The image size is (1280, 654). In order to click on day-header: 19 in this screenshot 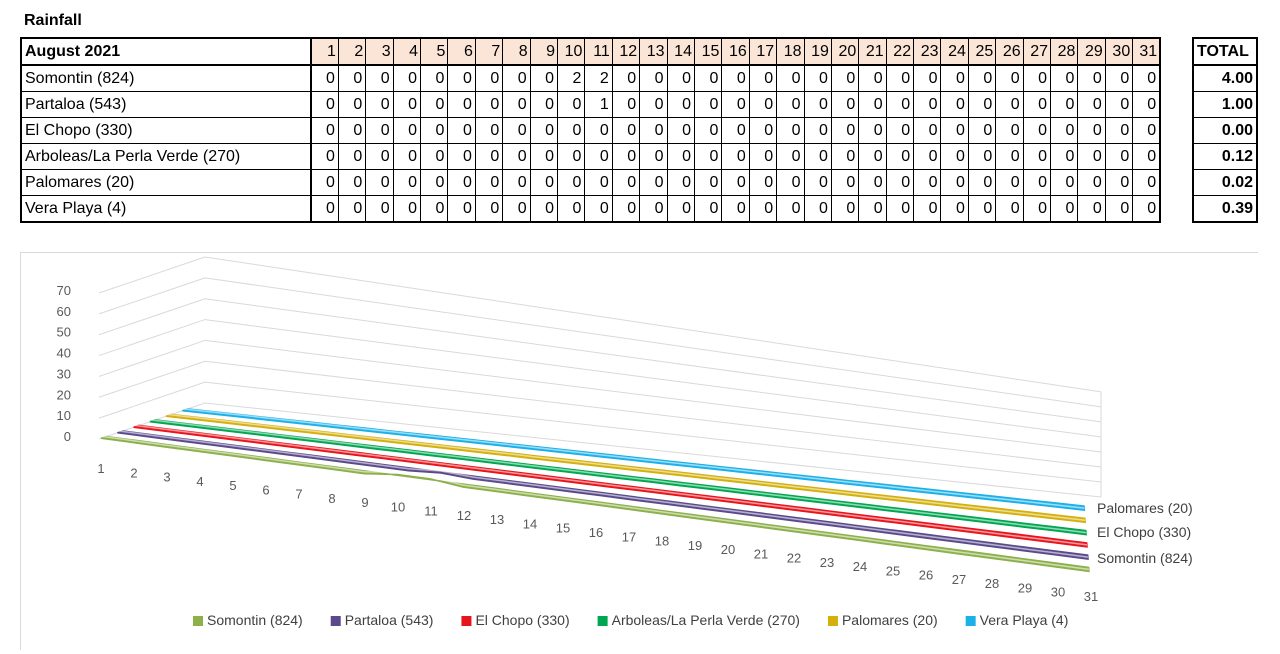, I will do `click(817, 51)`.